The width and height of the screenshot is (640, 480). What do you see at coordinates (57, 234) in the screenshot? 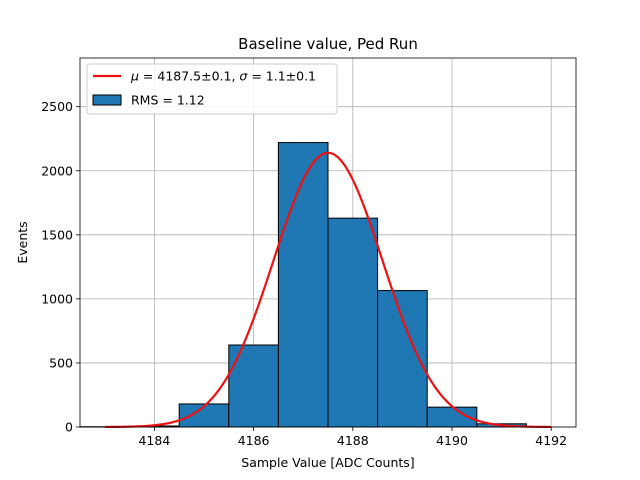
I see `y-tick-label: 1500` at bounding box center [57, 234].